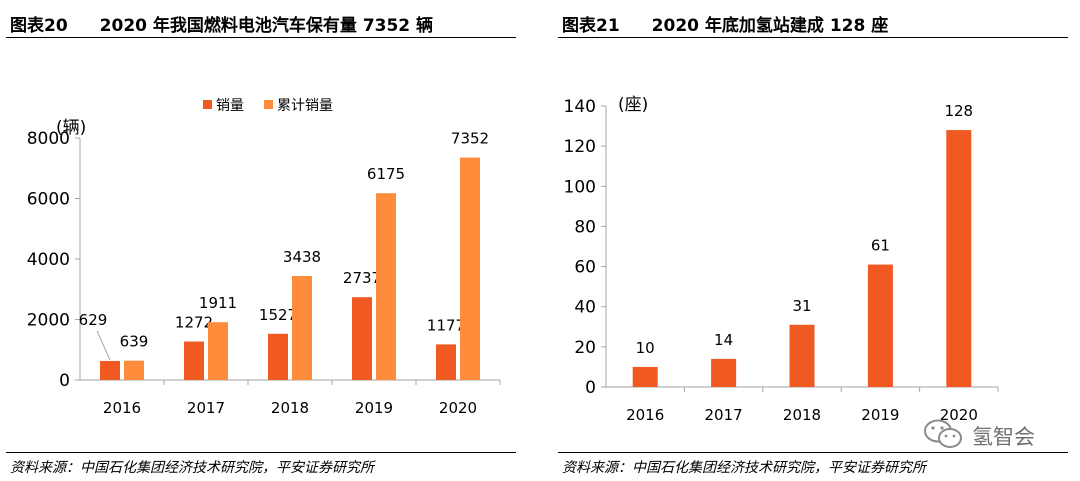 This screenshot has height=481, width=1080. I want to click on figure-label: 图表20, so click(39, 26).